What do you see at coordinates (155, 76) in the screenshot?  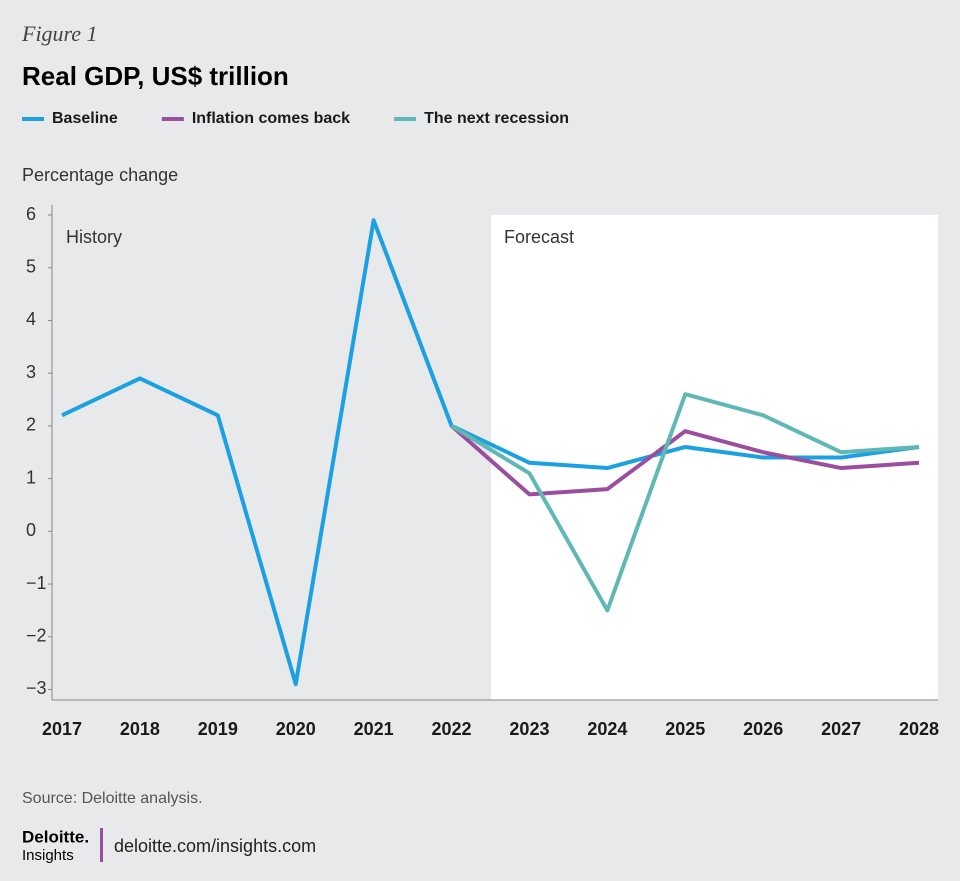 I see `chart-title: Real GDP, US$ trillion` at bounding box center [155, 76].